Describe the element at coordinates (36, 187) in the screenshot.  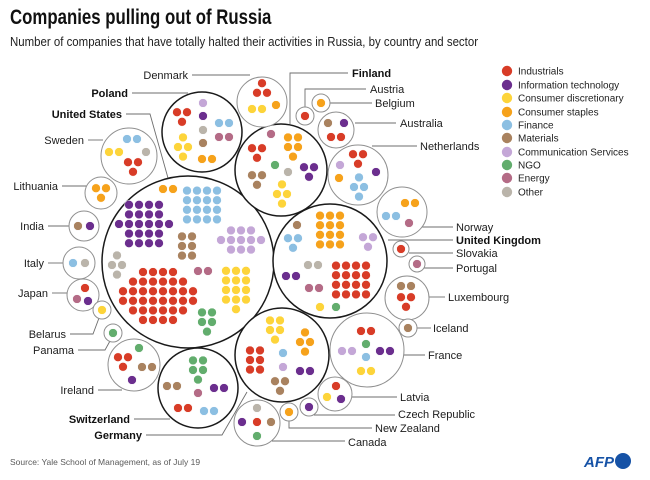
I see `country-label: Lithuania` at that location.